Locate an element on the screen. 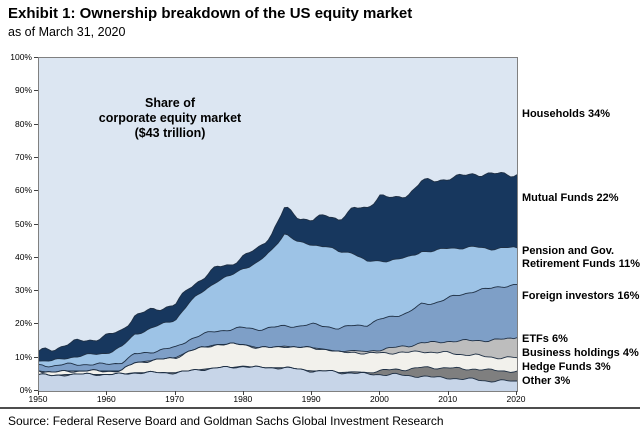 Image resolution: width=640 pixels, height=441 pixels. x-axis-tick-label: 1990 is located at coordinates (311, 399).